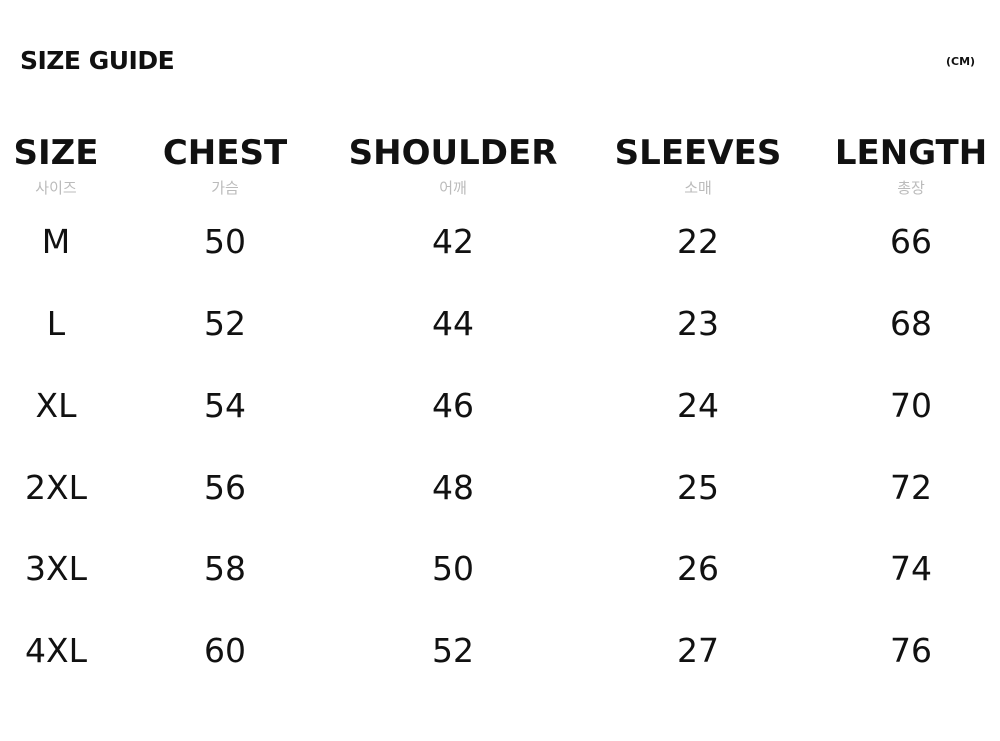  What do you see at coordinates (911, 405) in the screenshot?
I see `table-cell: 70` at bounding box center [911, 405].